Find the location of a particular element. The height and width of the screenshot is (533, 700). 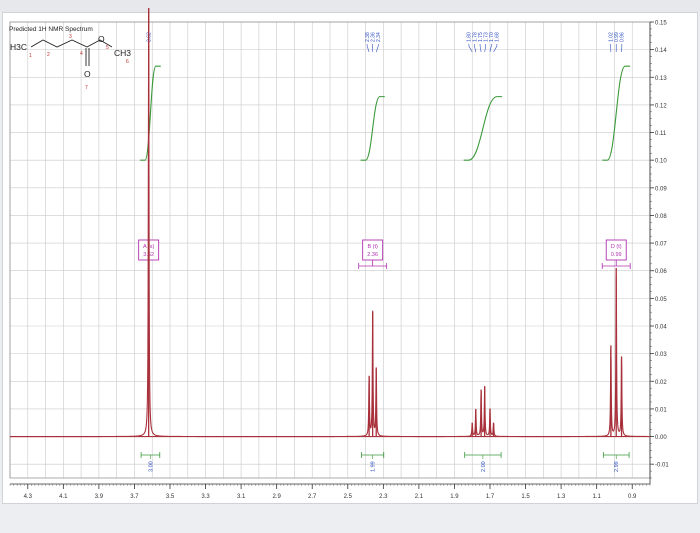

x-tick-label: 1.7 is located at coordinates (490, 497).